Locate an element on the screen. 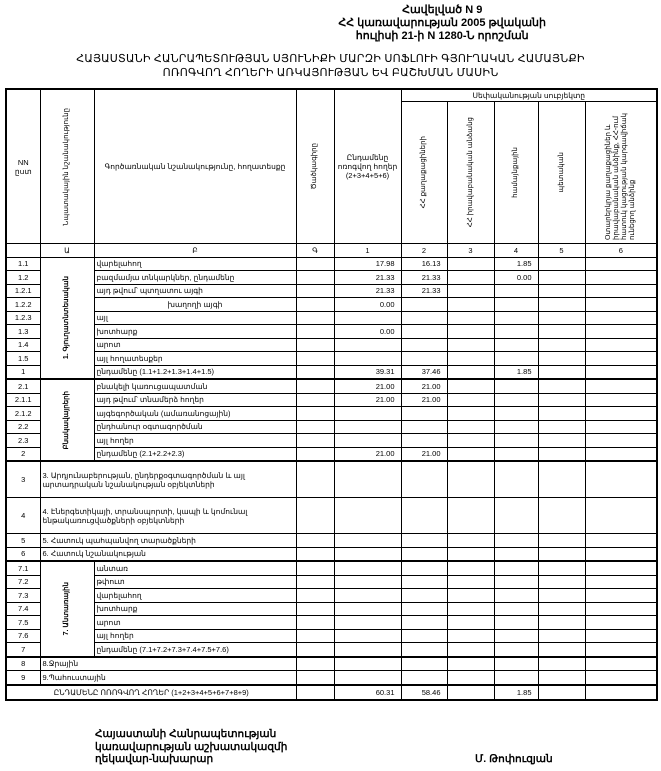  table-row: 7.1 7. Անտառային անտառ is located at coordinates (331, 608).